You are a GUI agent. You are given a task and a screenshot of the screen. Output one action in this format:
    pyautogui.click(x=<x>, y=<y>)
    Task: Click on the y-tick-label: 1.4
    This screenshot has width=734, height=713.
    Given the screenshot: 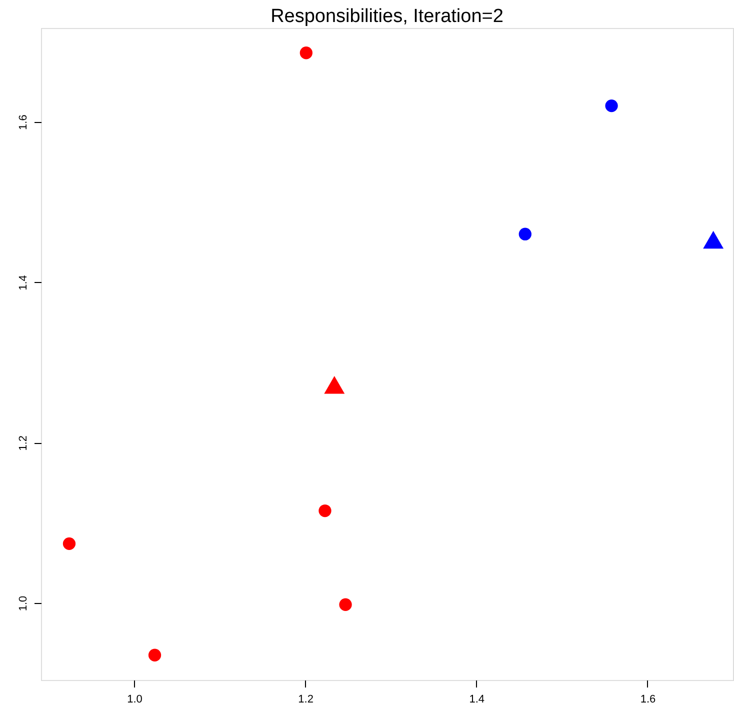 What is the action you would take?
    pyautogui.click(x=24, y=282)
    